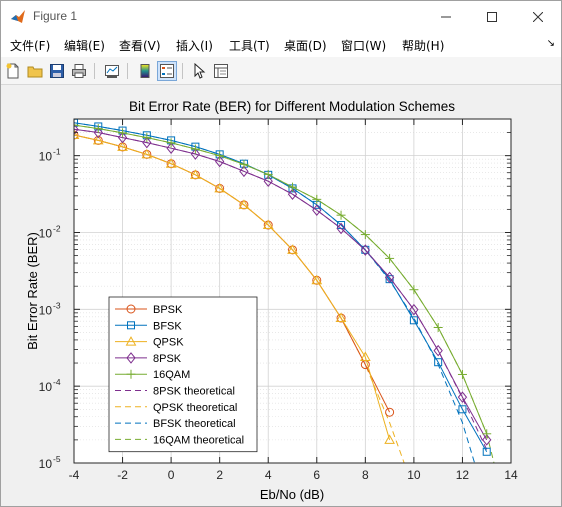 The width and height of the screenshot is (562, 507). I want to click on legend-label: QPSK, so click(168, 343).